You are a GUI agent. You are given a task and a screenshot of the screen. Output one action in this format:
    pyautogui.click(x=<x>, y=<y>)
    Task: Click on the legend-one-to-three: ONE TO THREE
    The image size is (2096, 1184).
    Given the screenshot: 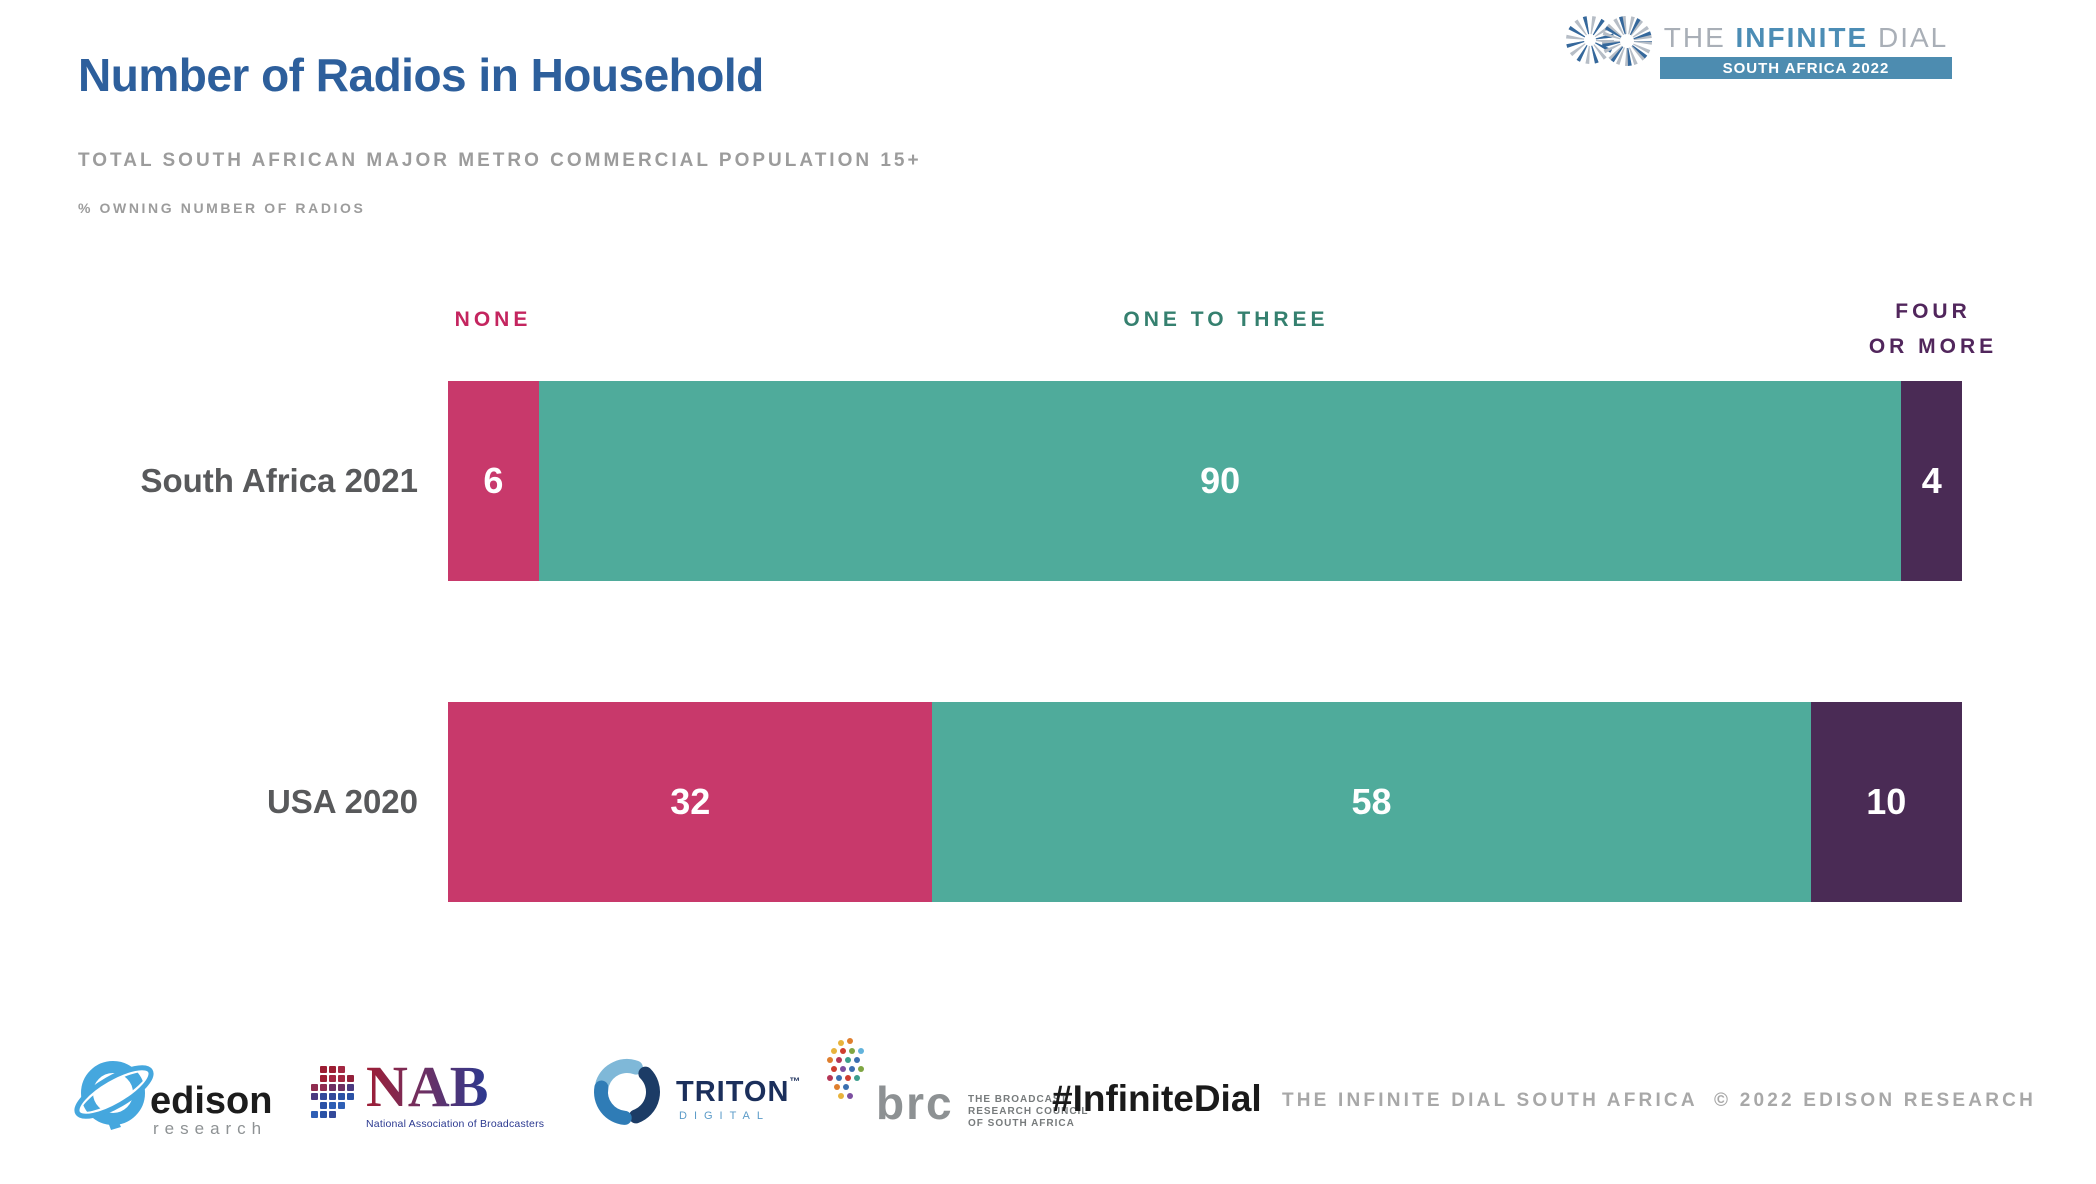 What is the action you would take?
    pyautogui.click(x=1226, y=319)
    